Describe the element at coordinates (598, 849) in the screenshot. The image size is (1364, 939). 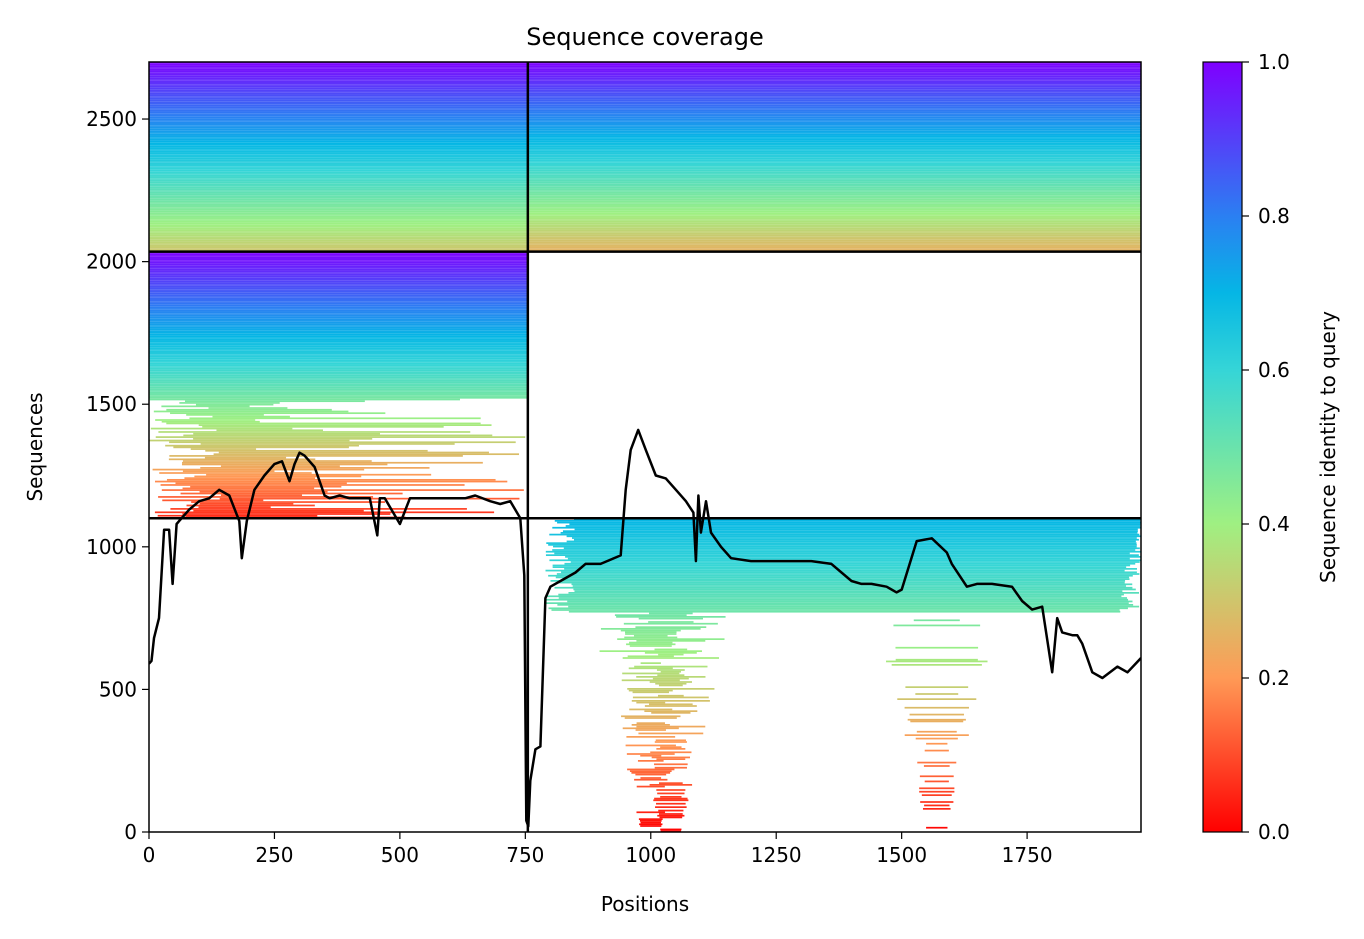
I see `x-axis: 0 250 500 750 1000 1250 1500 1750` at that location.